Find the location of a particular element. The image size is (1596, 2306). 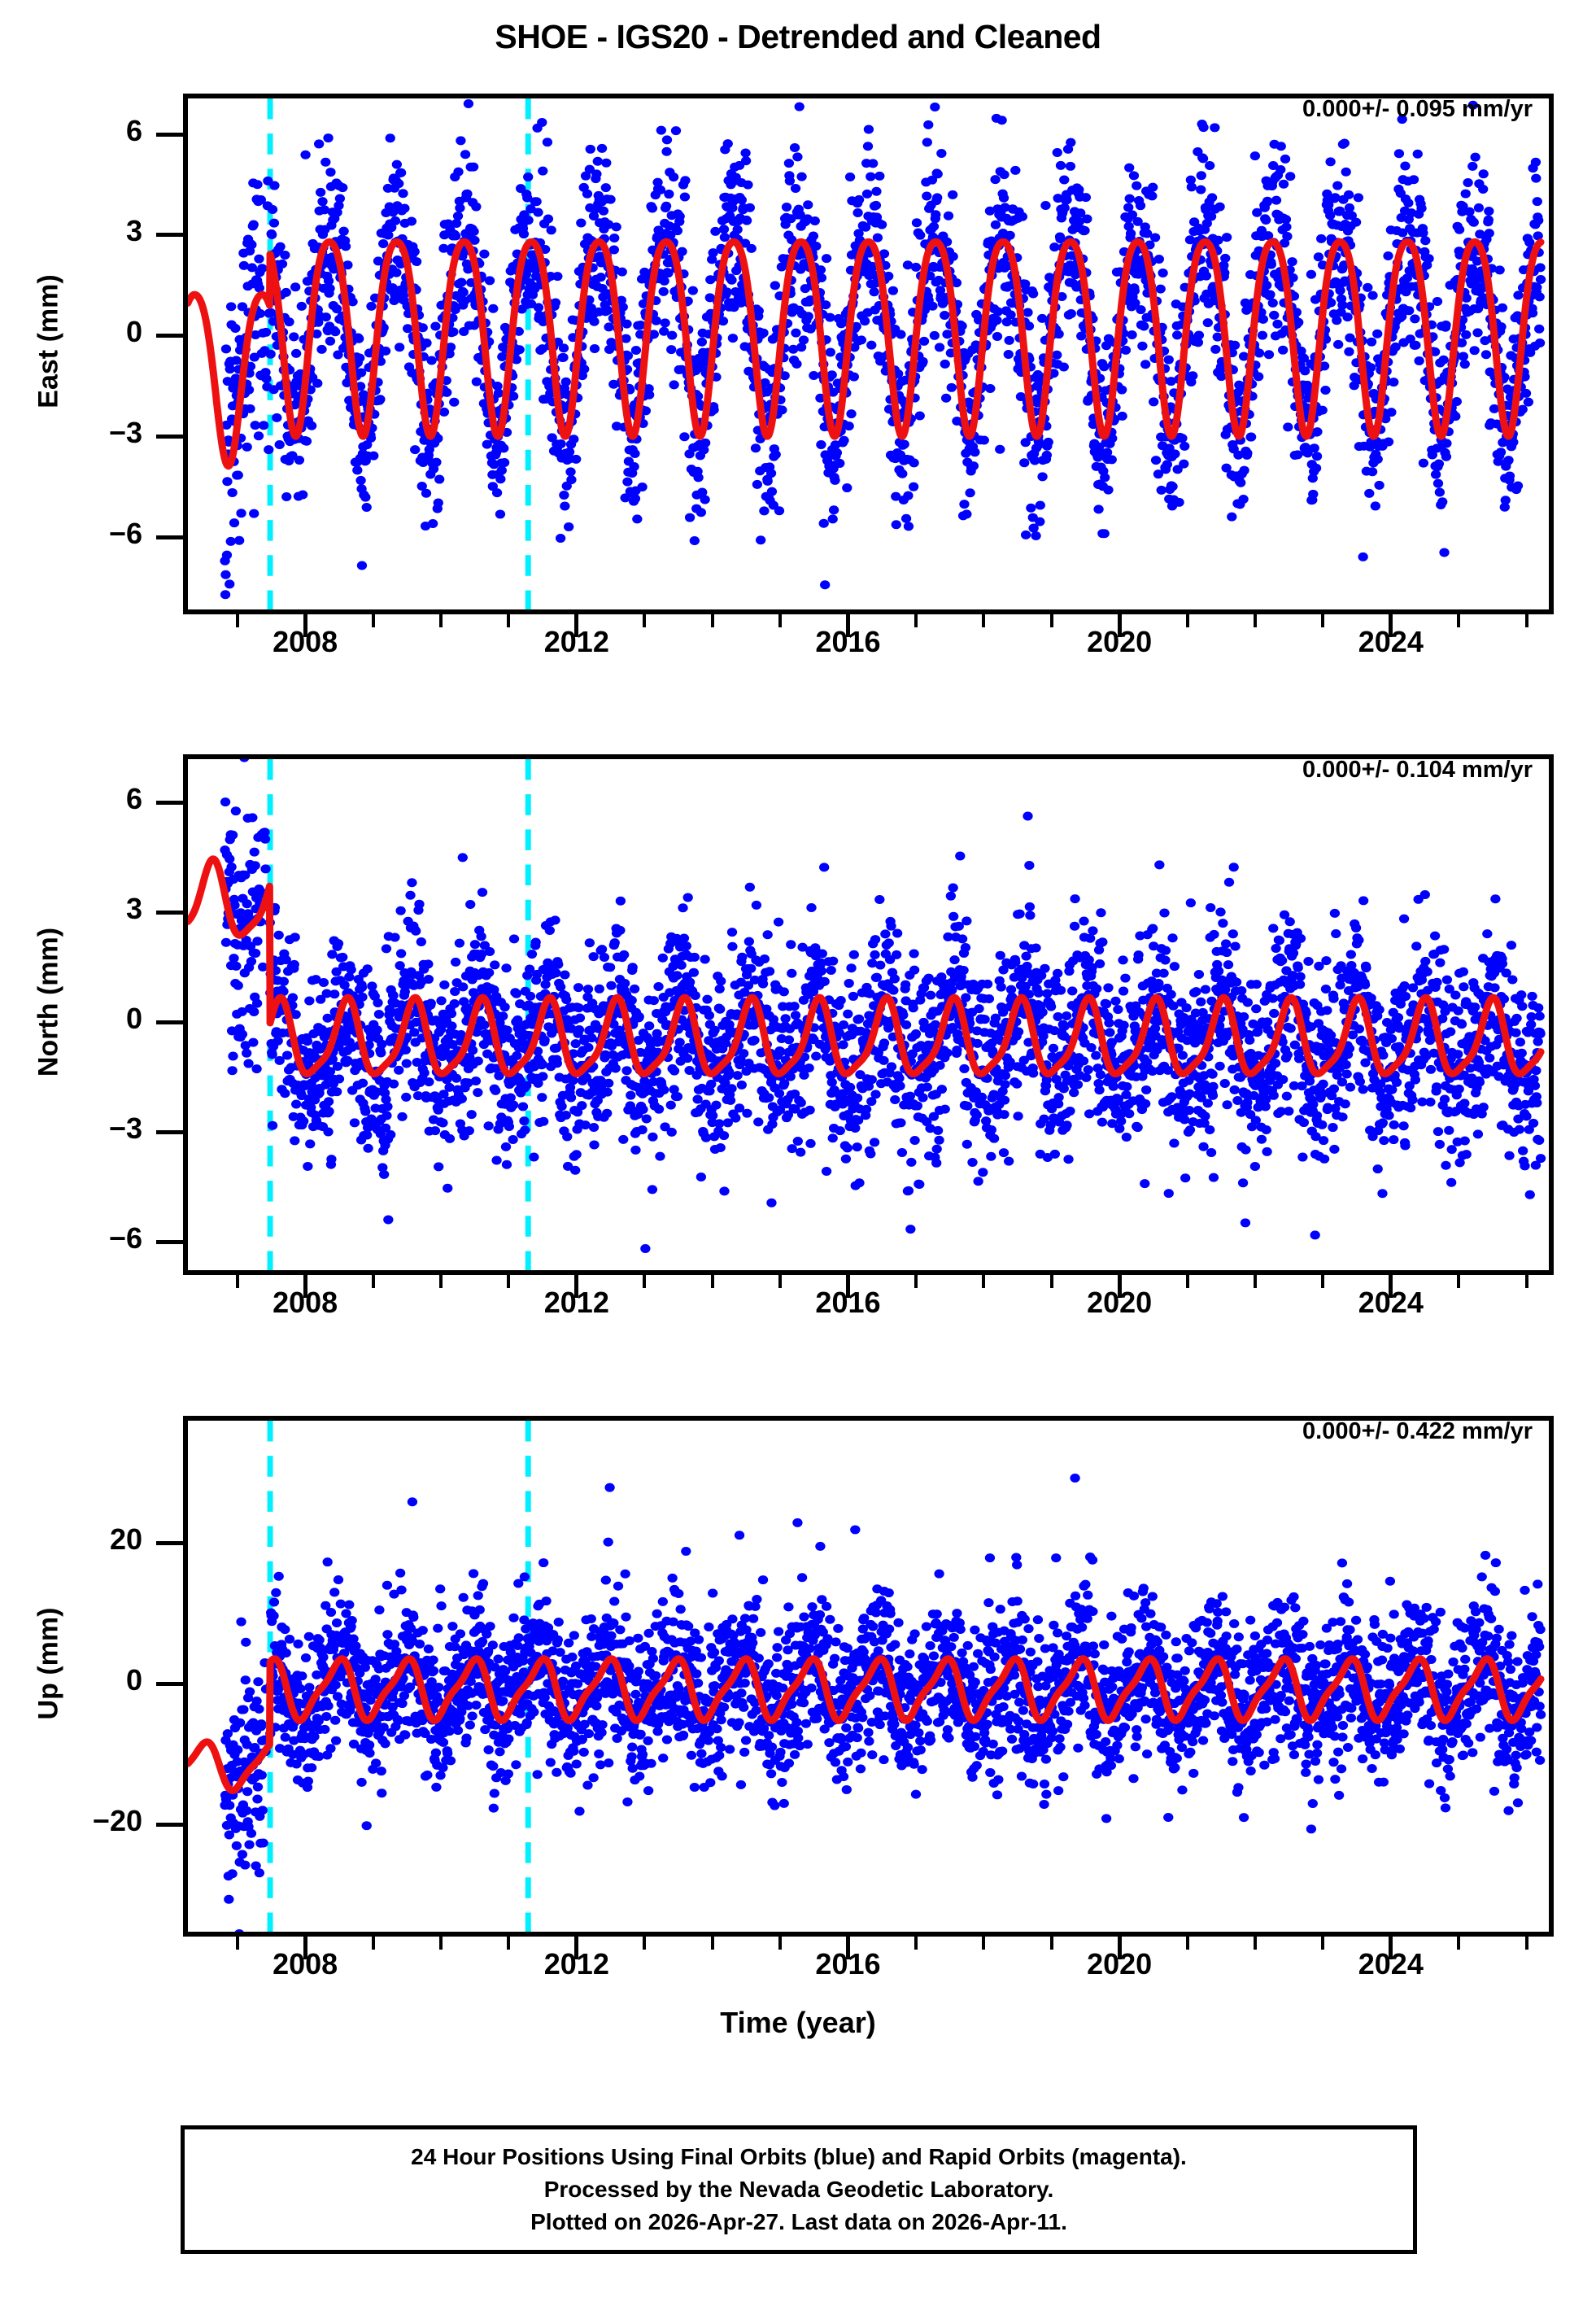

y-tick-east-4: −6 is located at coordinates (125, 534).